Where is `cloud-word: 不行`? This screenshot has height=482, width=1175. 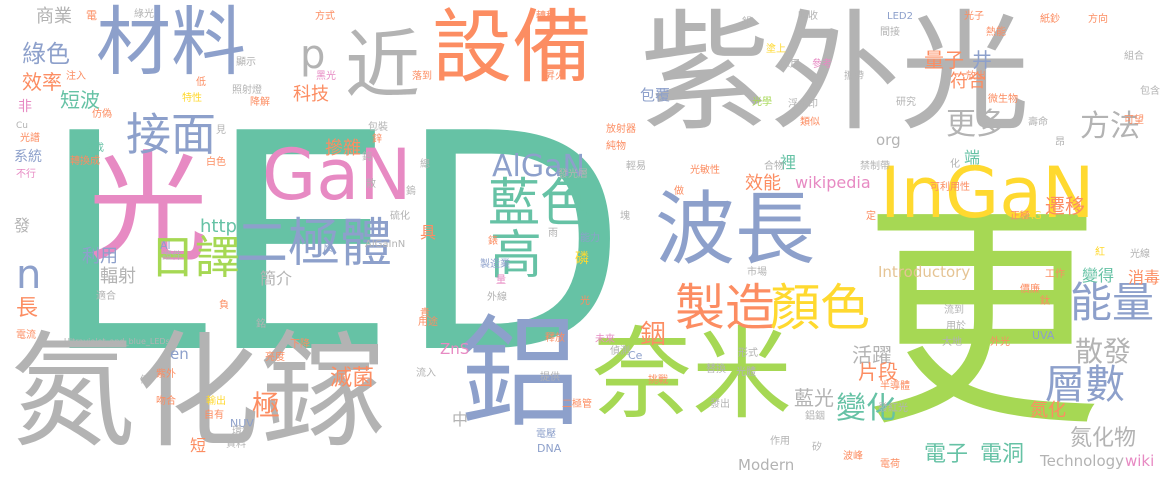 cloud-word: 不行 is located at coordinates (26, 174).